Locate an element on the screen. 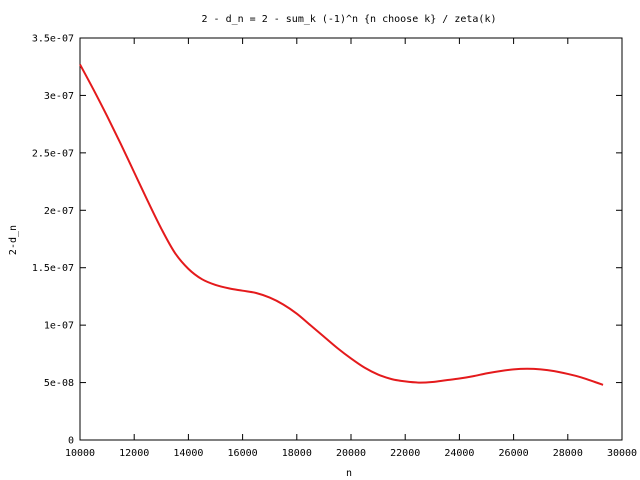 Image resolution: width=640 pixels, height=480 pixels. x-tick-label: 14000 is located at coordinates (188, 453).